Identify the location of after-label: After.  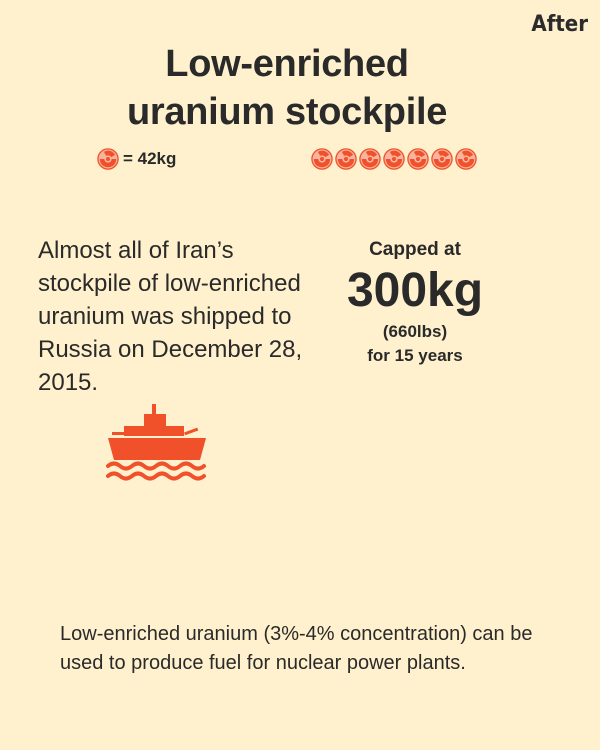
(559, 24).